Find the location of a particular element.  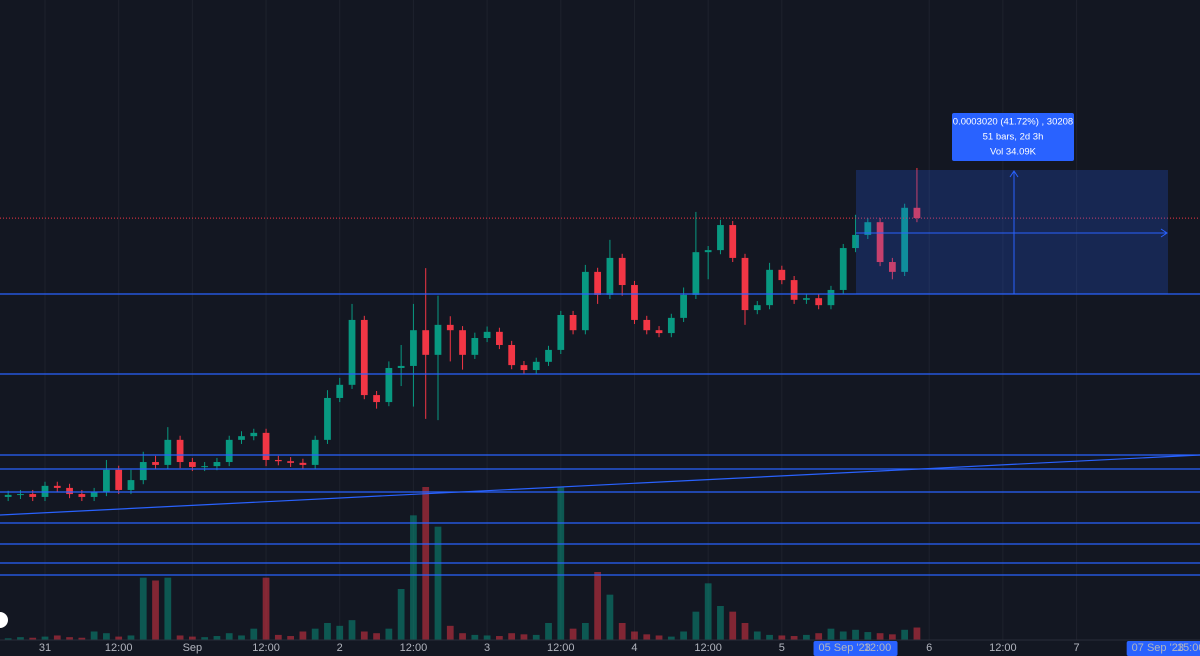

x-tick-label: 4 is located at coordinates (634, 648).